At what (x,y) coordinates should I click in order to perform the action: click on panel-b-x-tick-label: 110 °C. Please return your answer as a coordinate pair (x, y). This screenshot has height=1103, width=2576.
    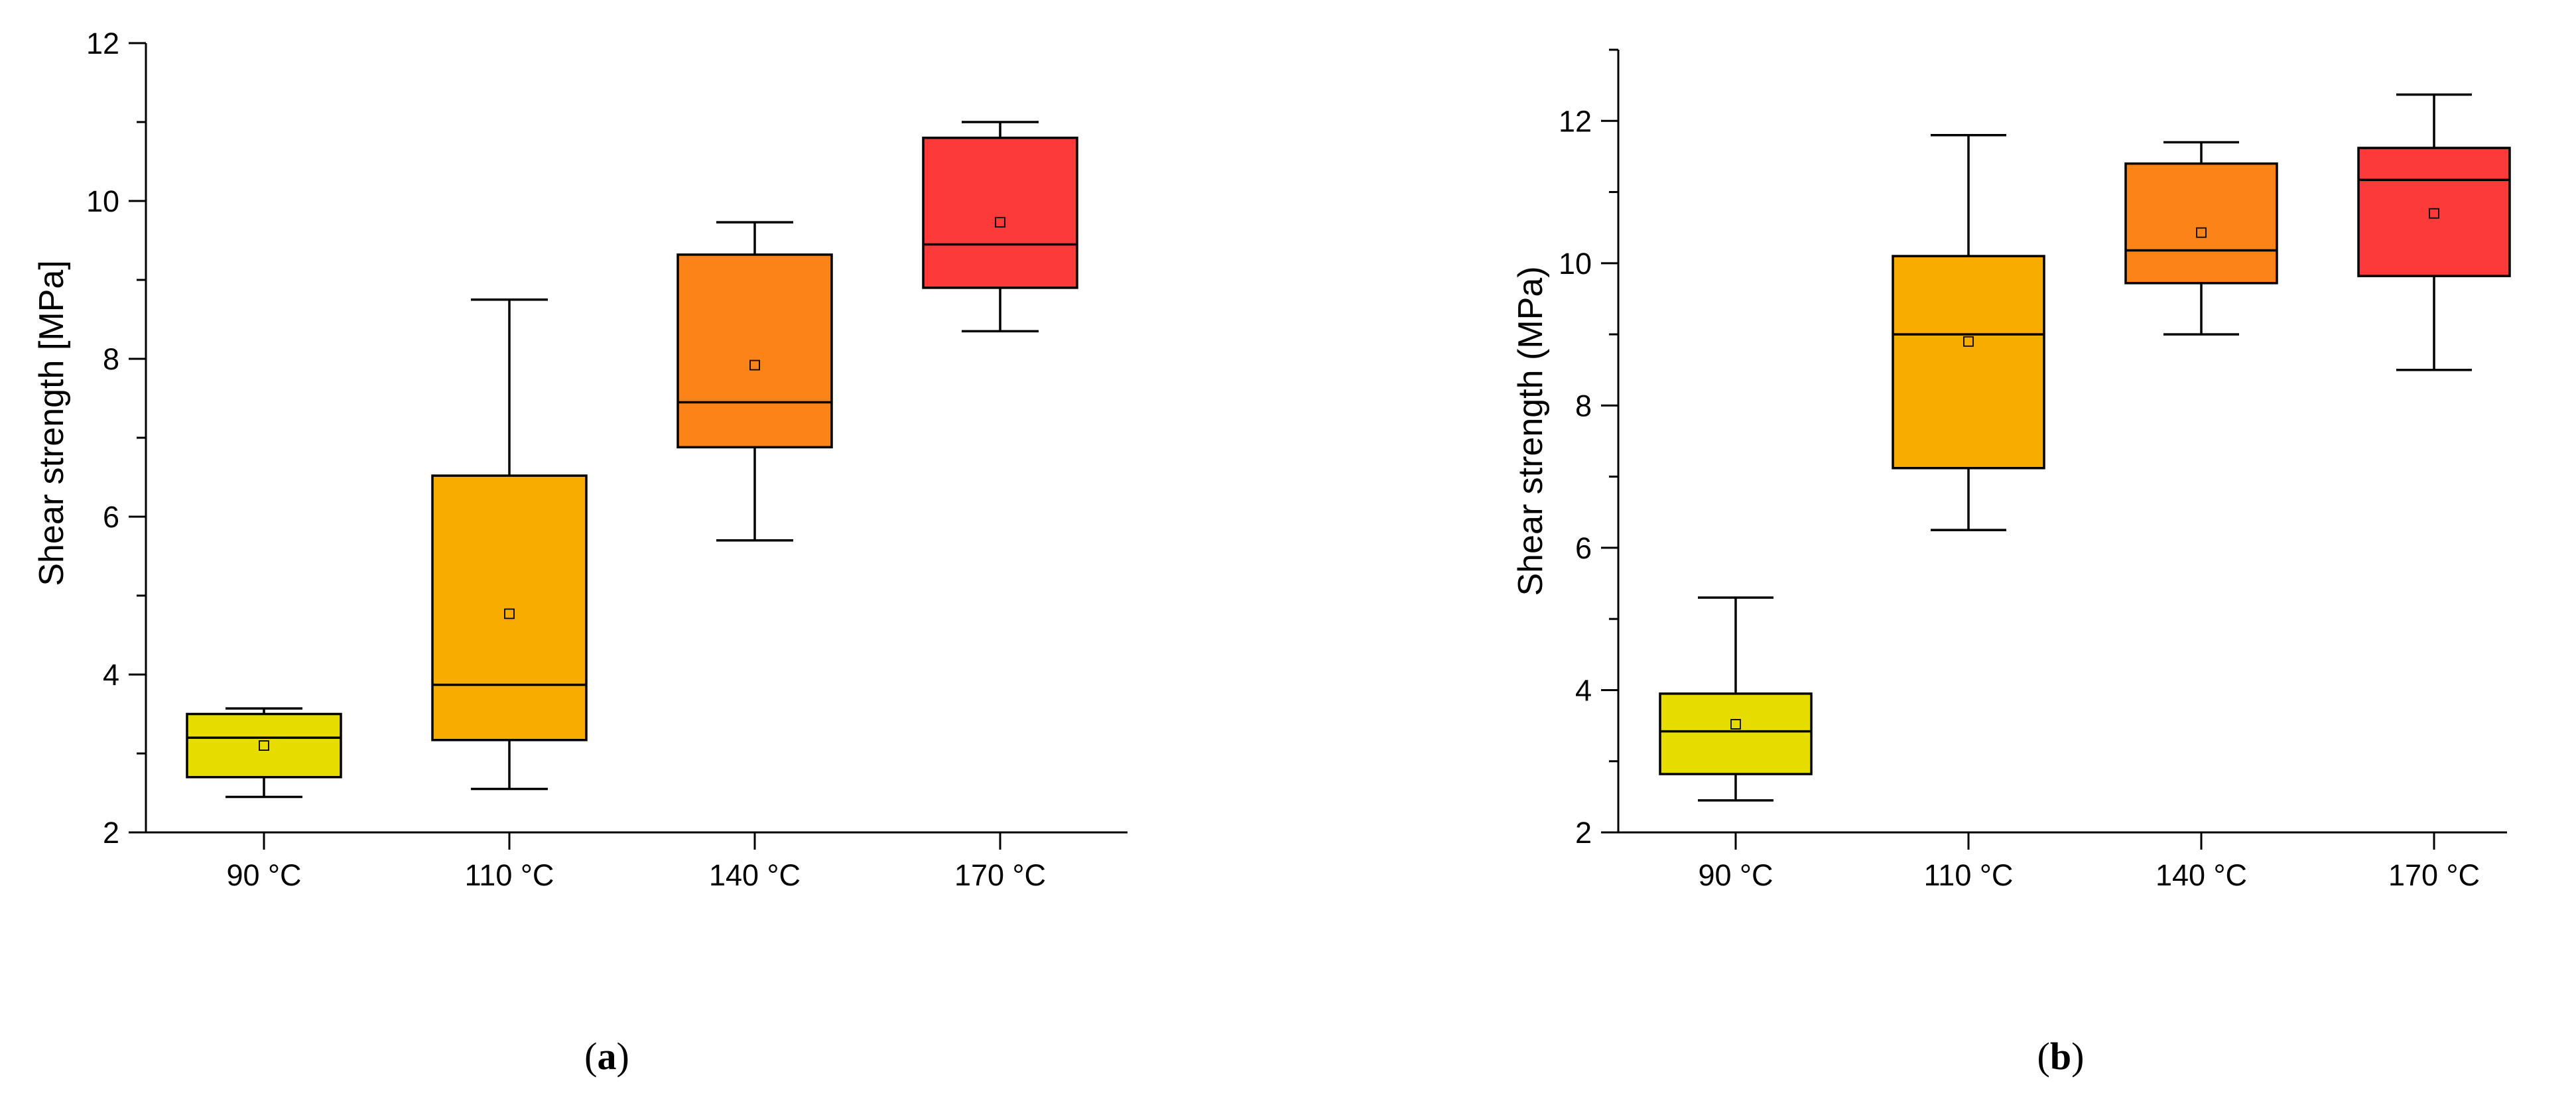
    Looking at the image, I should click on (1969, 875).